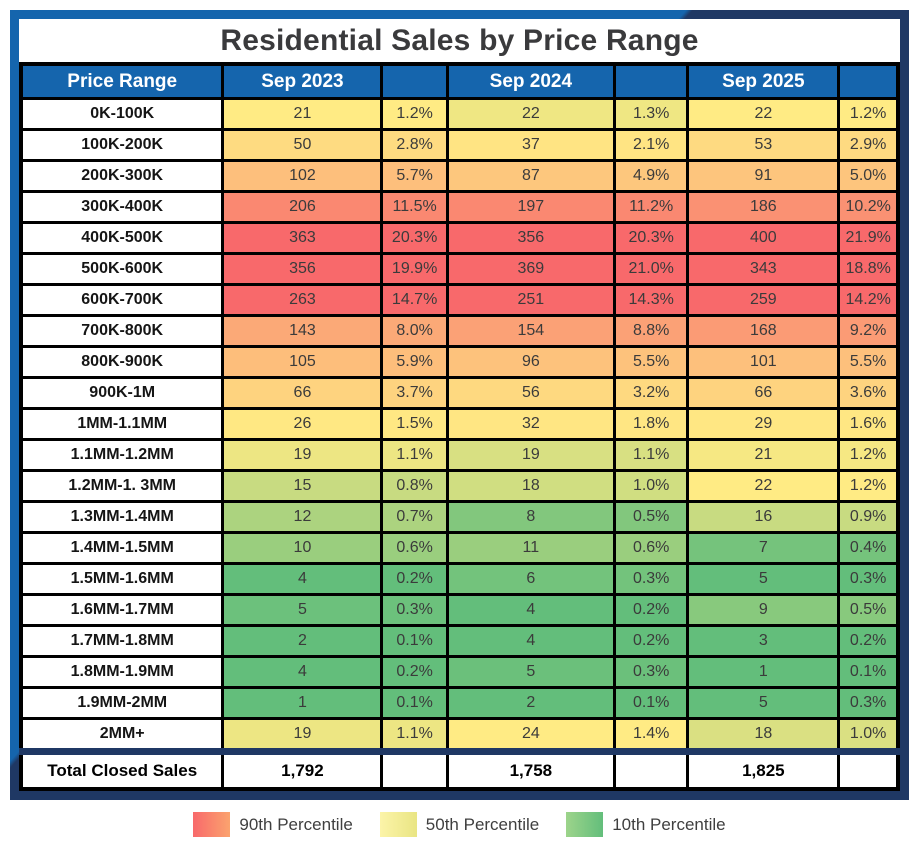 This screenshot has height=855, width=919. I want to click on percent-cell: 1.3%, so click(651, 114).